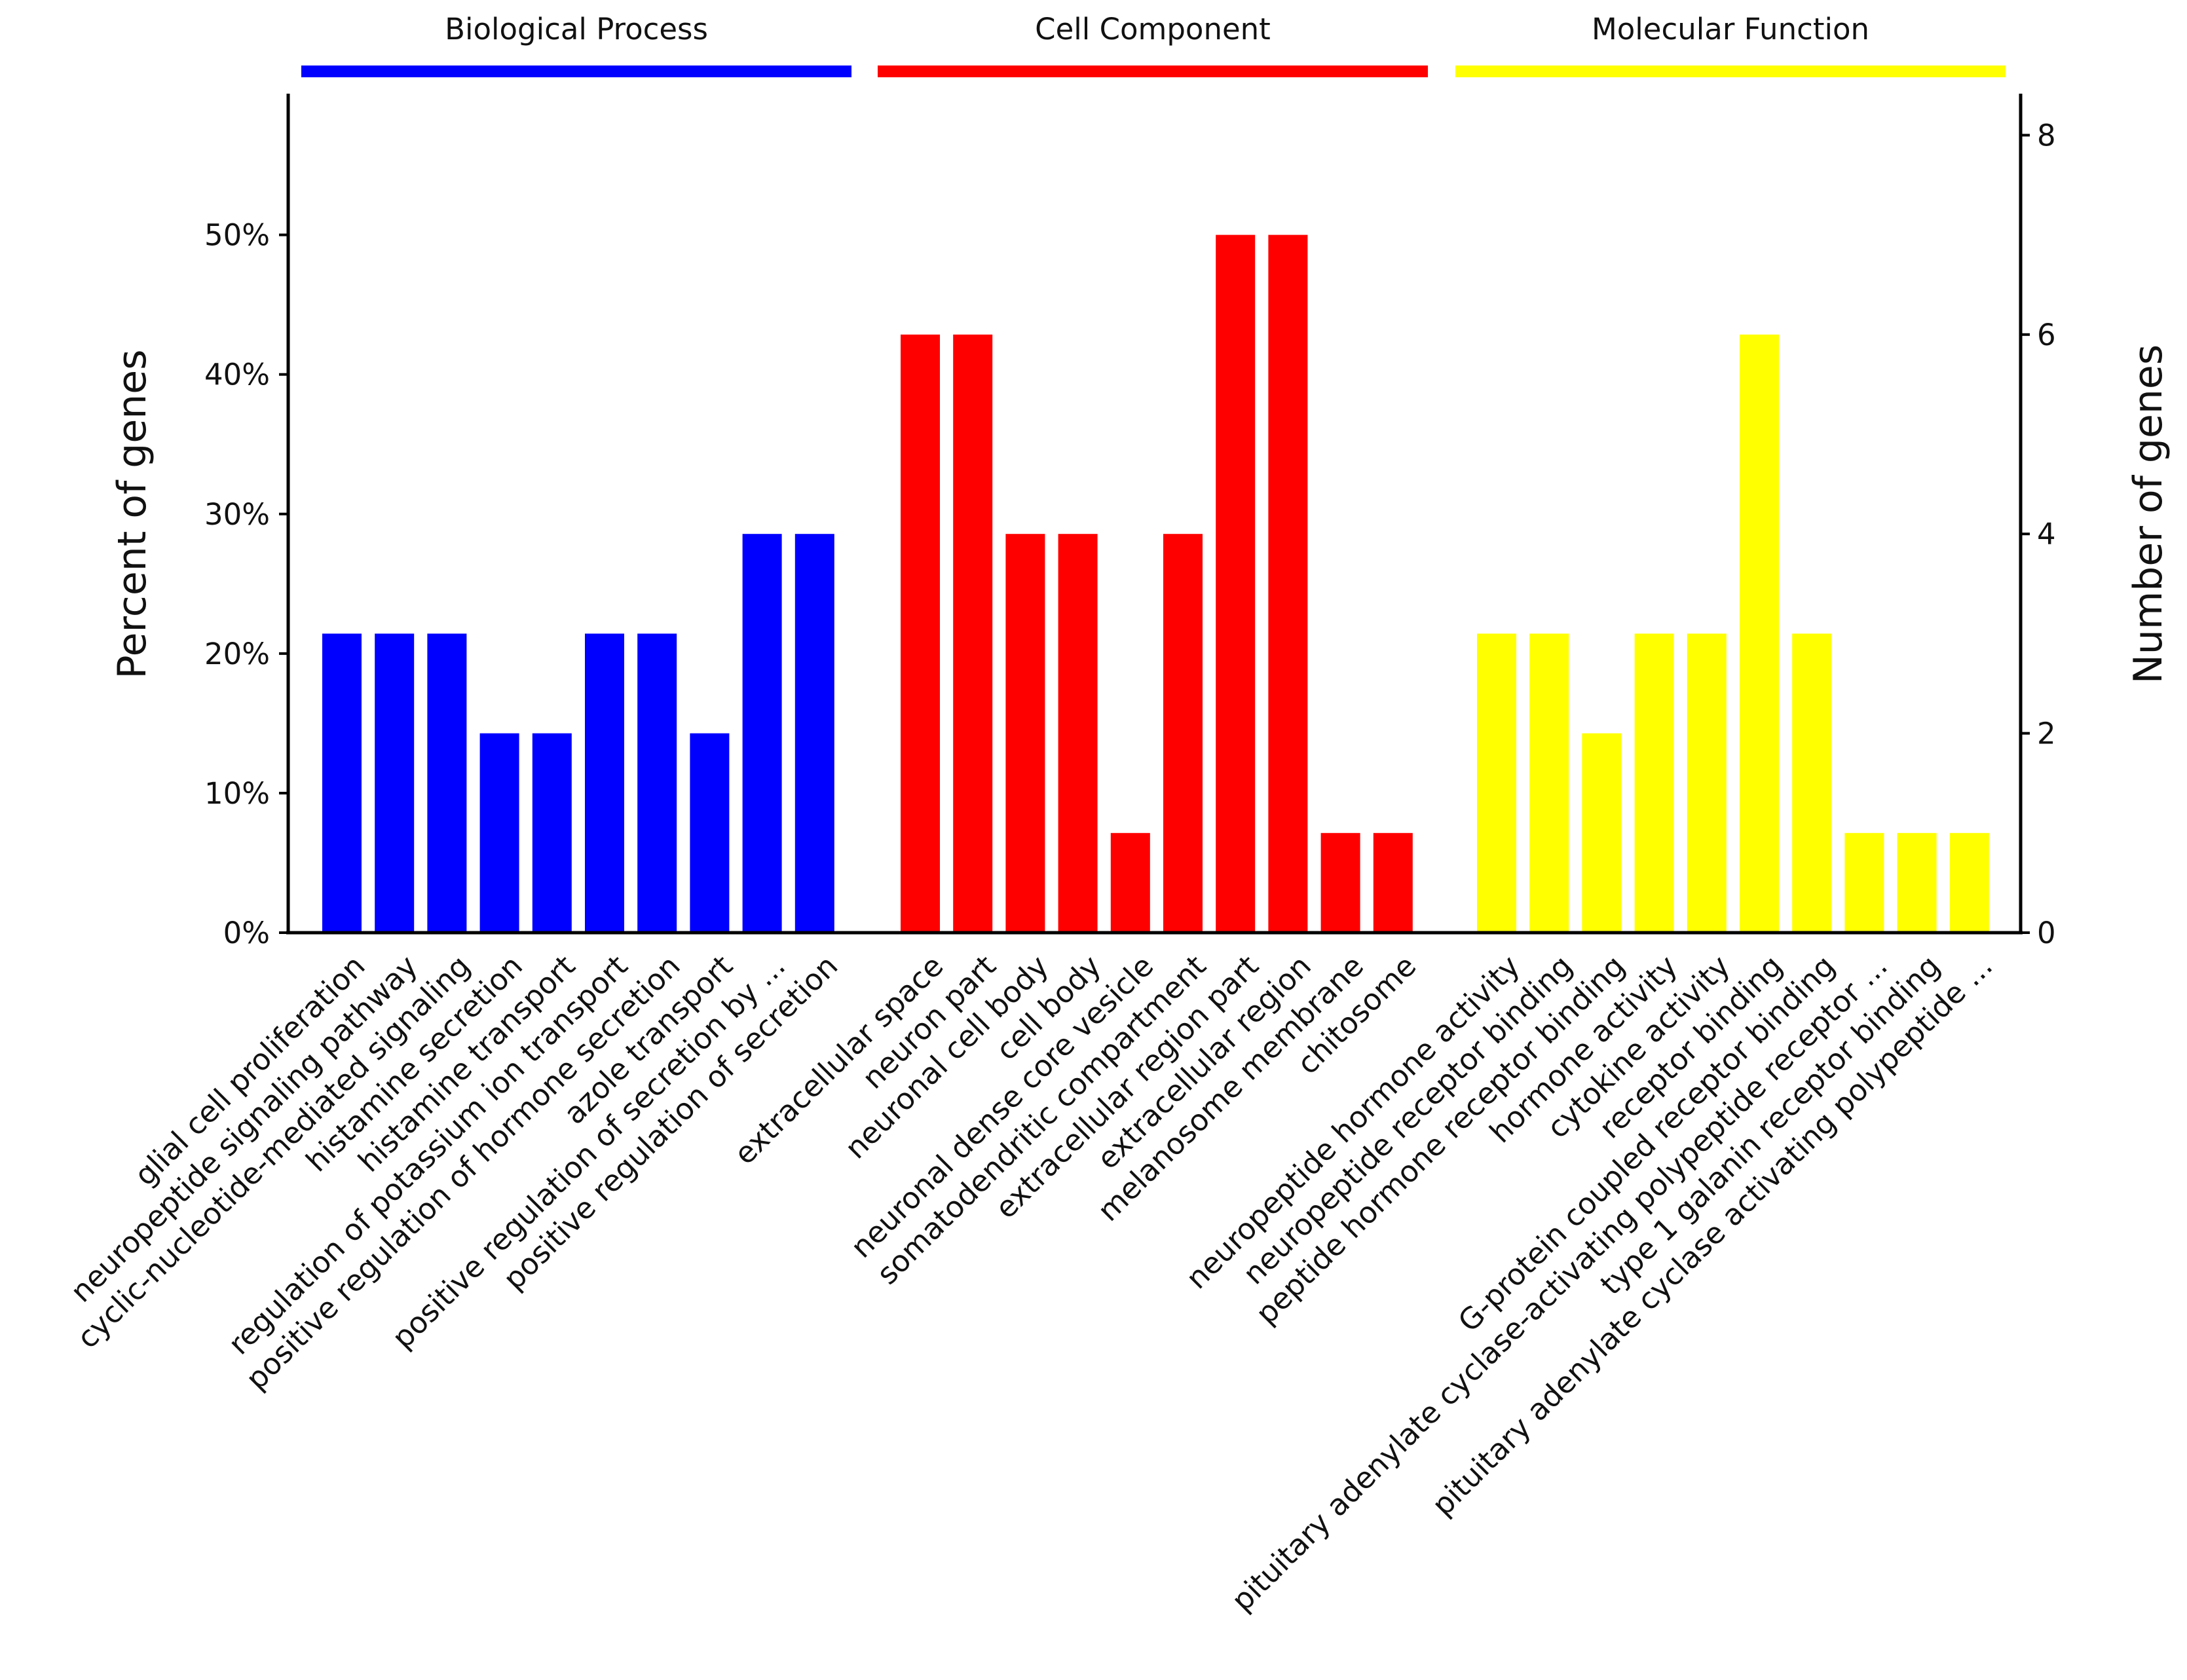 Image resolution: width=2187 pixels, height=1680 pixels. What do you see at coordinates (237, 514) in the screenshot?
I see `left-tick-label-3: 30%` at bounding box center [237, 514].